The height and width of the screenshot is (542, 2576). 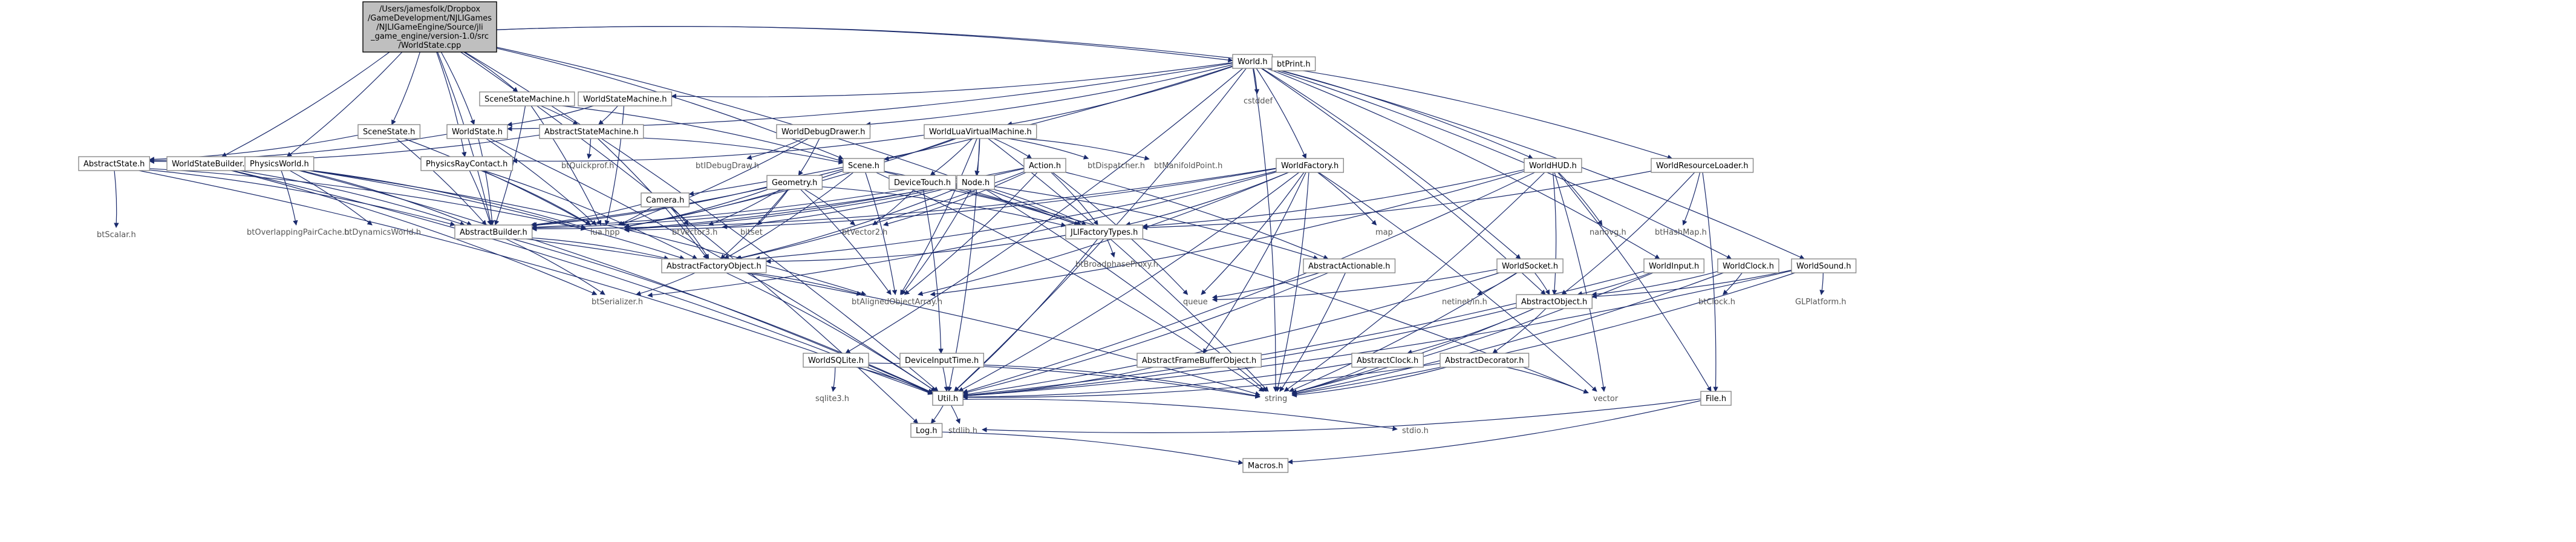 What do you see at coordinates (605, 232) in the screenshot?
I see `node-lua-hpp: lua.hpp` at bounding box center [605, 232].